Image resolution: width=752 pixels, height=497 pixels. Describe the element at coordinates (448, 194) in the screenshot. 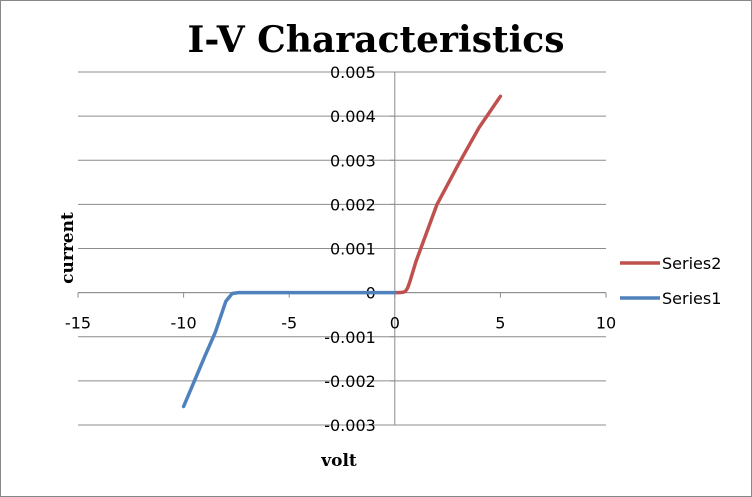

I see `series-line-series2` at that location.